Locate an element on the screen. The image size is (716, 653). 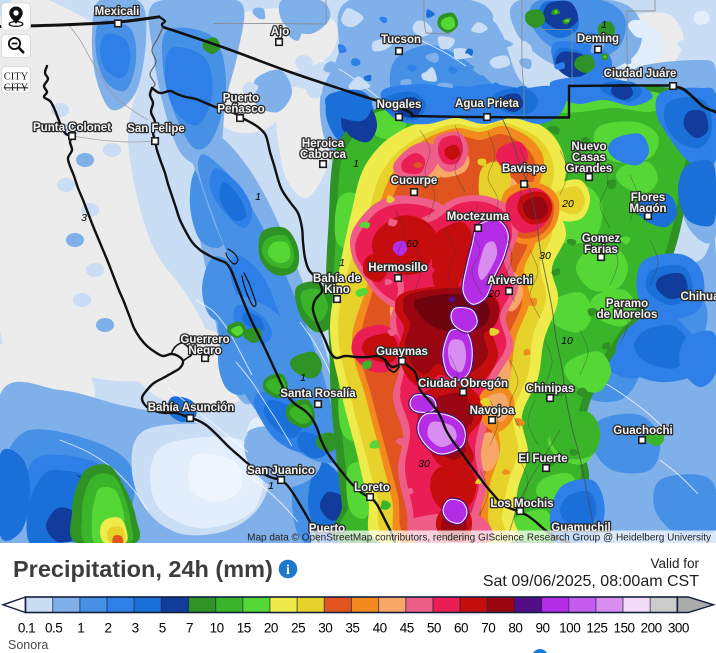
svg-text: 125 is located at coordinates (596, 628).